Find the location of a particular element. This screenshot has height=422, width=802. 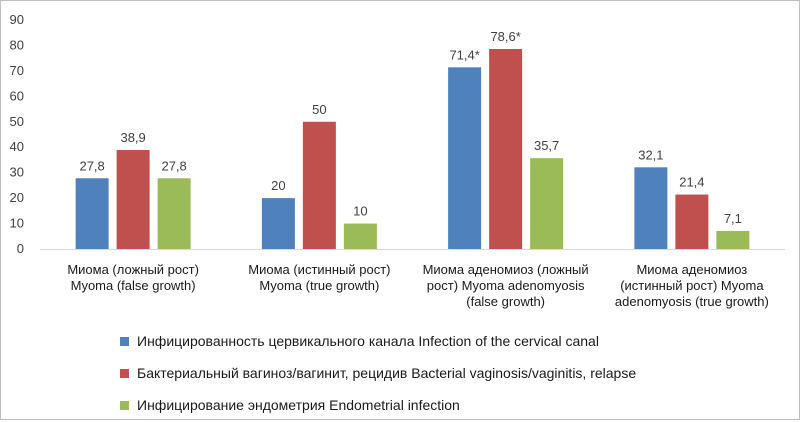

legend-swatch-red is located at coordinates (124, 373).